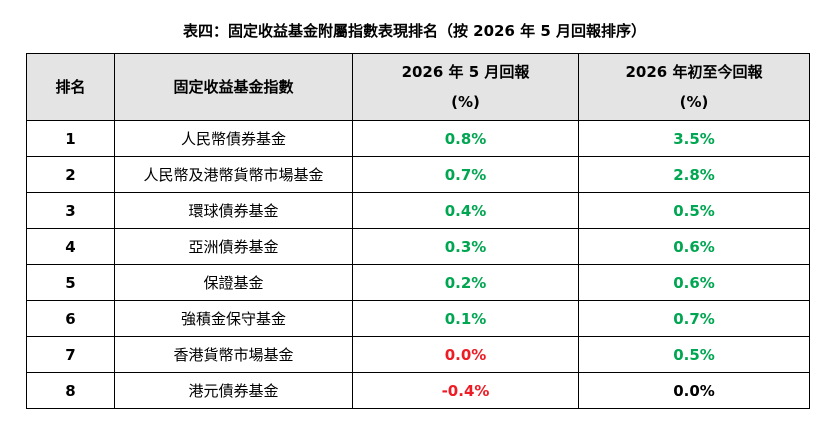 This screenshot has height=421, width=829. What do you see at coordinates (694, 72) in the screenshot?
I see `header-ytd-return-label: 2026 年初至今回報` at bounding box center [694, 72].